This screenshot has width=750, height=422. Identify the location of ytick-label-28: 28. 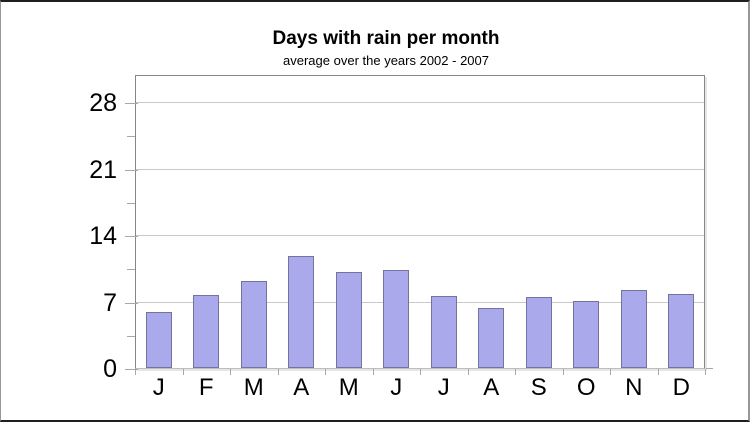
(103, 103).